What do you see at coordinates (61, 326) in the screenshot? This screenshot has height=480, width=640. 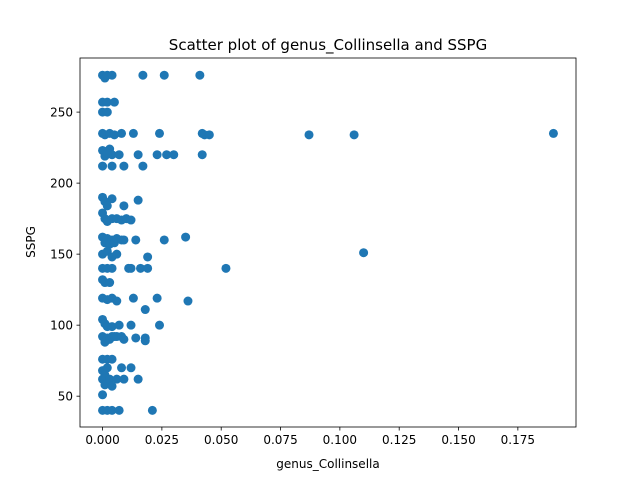 I see `y-tick-label: 100` at bounding box center [61, 326].